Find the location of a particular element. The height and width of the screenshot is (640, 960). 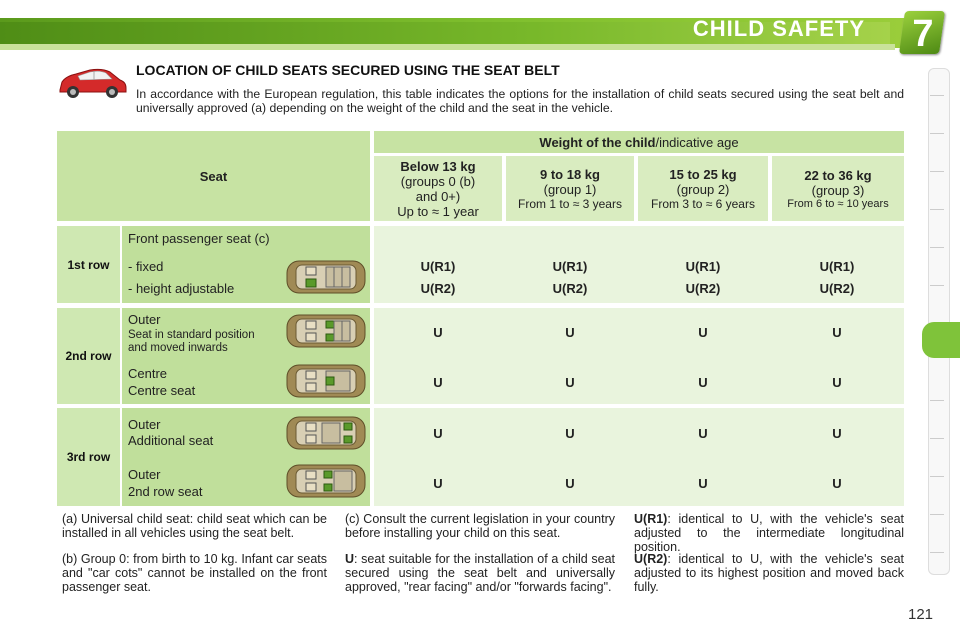

row-label: 1st row is located at coordinates (88, 264).